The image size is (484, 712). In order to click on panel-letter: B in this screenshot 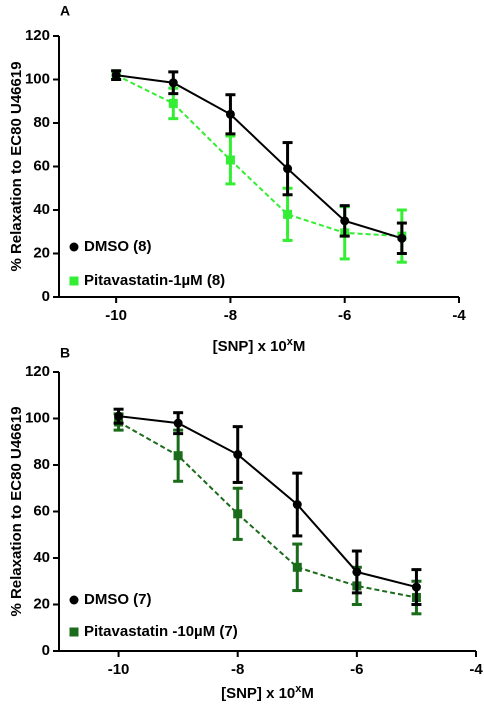, I will do `click(65, 353)`.